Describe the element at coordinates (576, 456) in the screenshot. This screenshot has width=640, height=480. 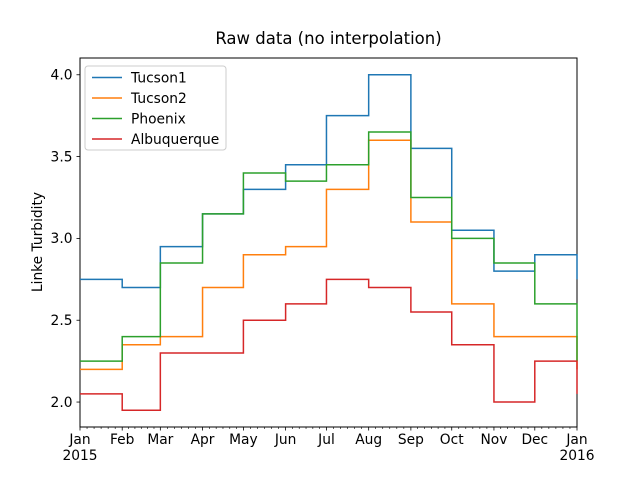
I see `x-year-label: 2016` at that location.